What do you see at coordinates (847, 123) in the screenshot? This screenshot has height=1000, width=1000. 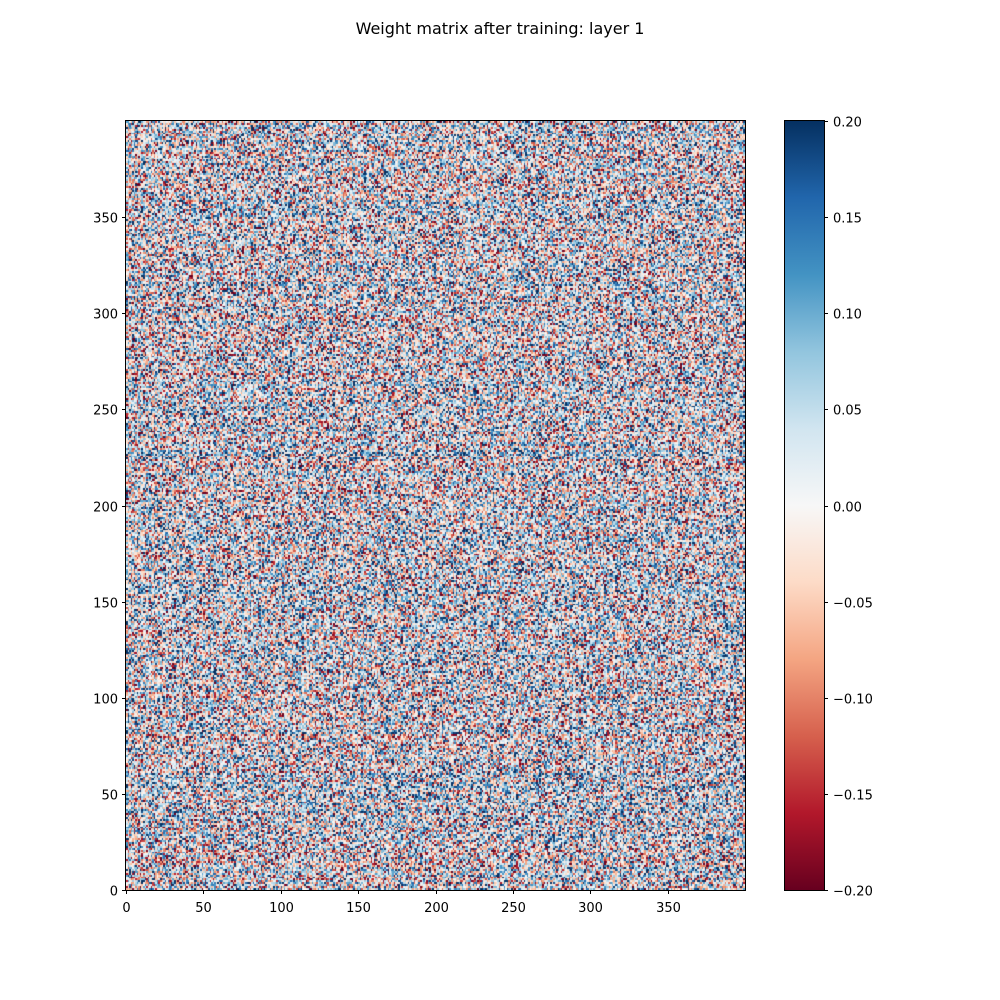 I see `colorbar-tick-label: 0.20` at bounding box center [847, 123].